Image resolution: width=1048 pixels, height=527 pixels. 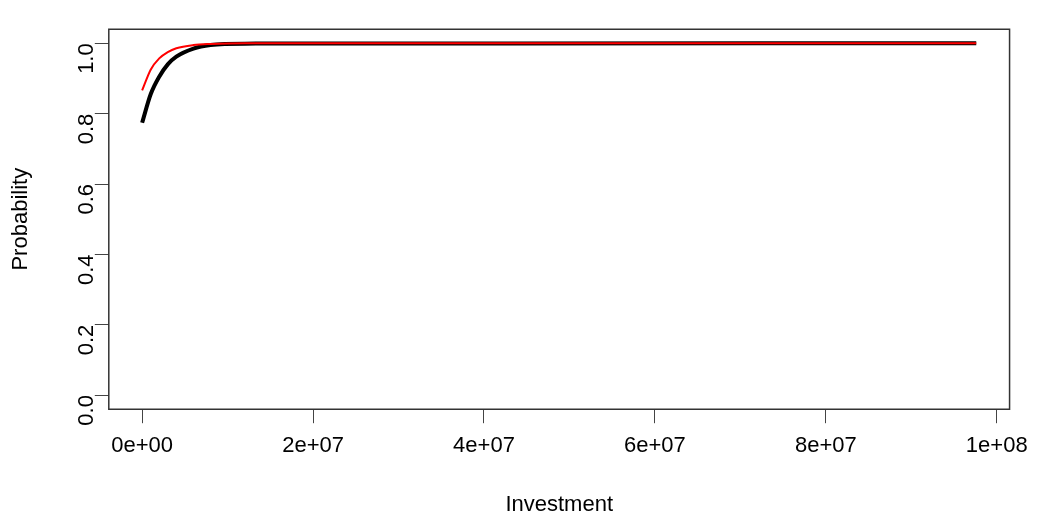 What do you see at coordinates (825, 445) in the screenshot?
I see `x-tick-label: 8e+07` at bounding box center [825, 445].